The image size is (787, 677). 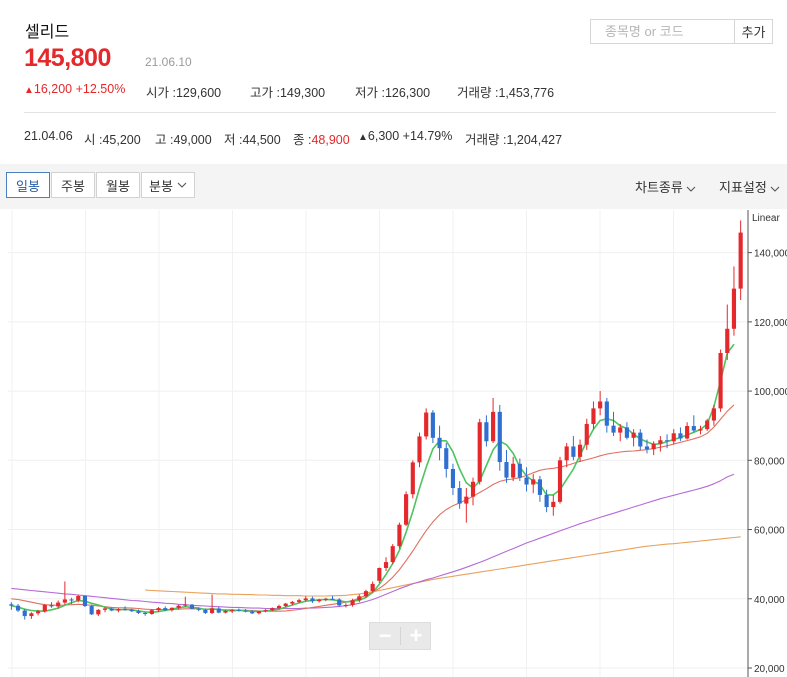 What do you see at coordinates (769, 600) in the screenshot?
I see `y-tick-label: 40,000` at bounding box center [769, 600].